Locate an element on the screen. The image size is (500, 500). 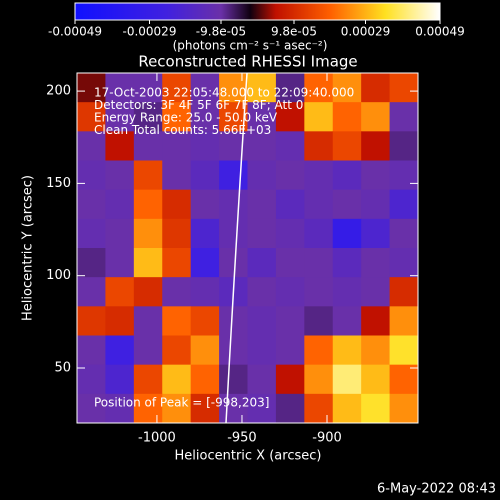
y-axis-label: Heliocentric Y (arcsec) is located at coordinates (28, 248).